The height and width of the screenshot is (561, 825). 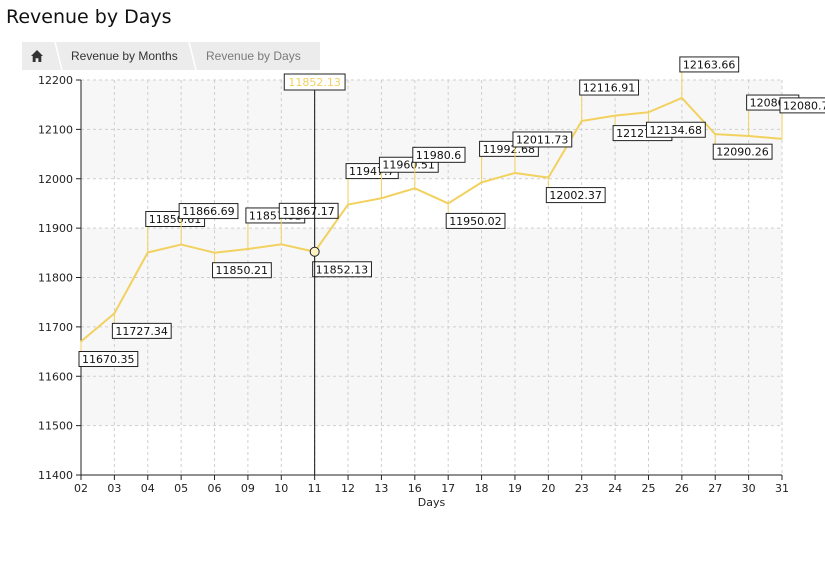 What do you see at coordinates (582, 488) in the screenshot?
I see `x-tick-label: 23` at bounding box center [582, 488].